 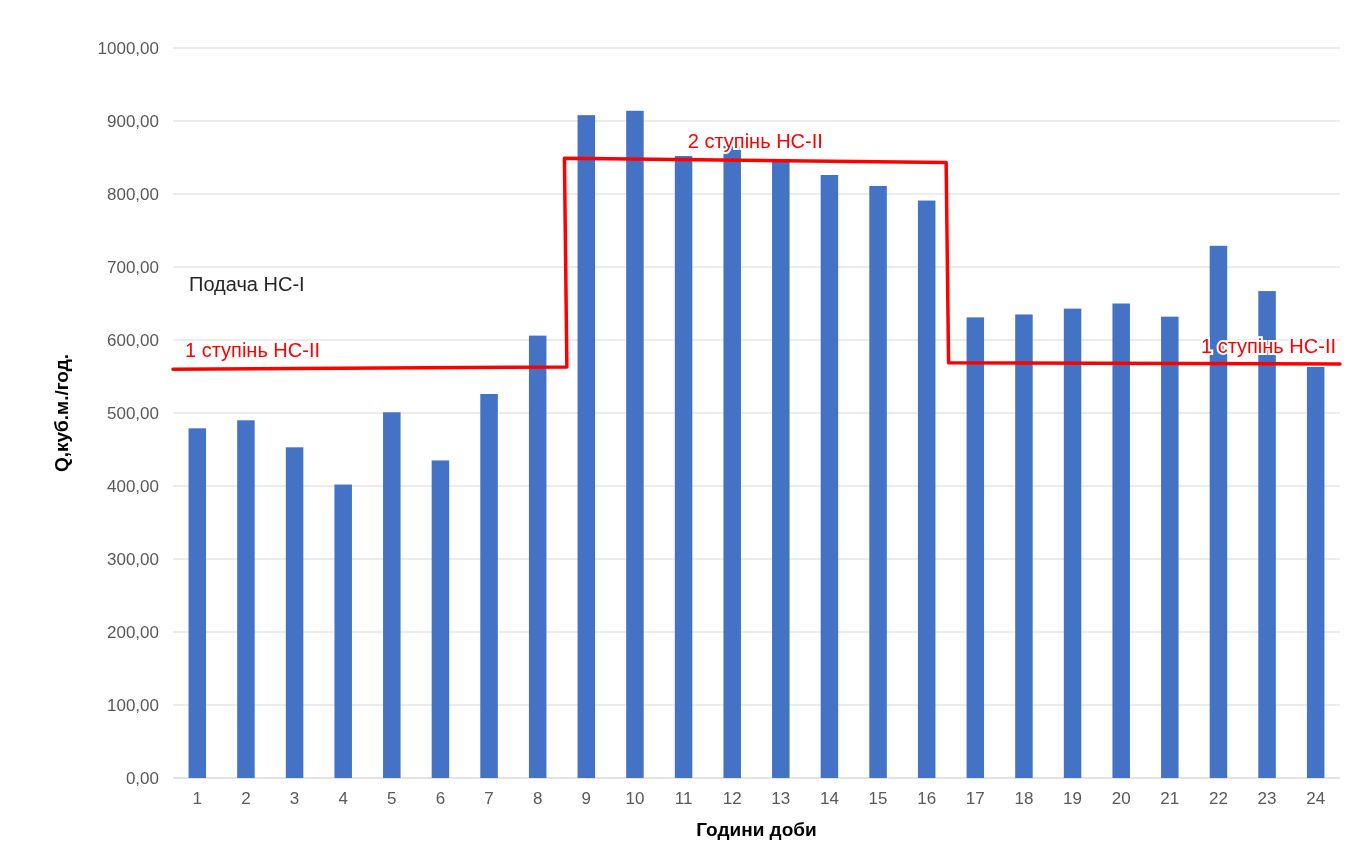 What do you see at coordinates (878, 798) in the screenshot?
I see `x-tick-label: 15` at bounding box center [878, 798].